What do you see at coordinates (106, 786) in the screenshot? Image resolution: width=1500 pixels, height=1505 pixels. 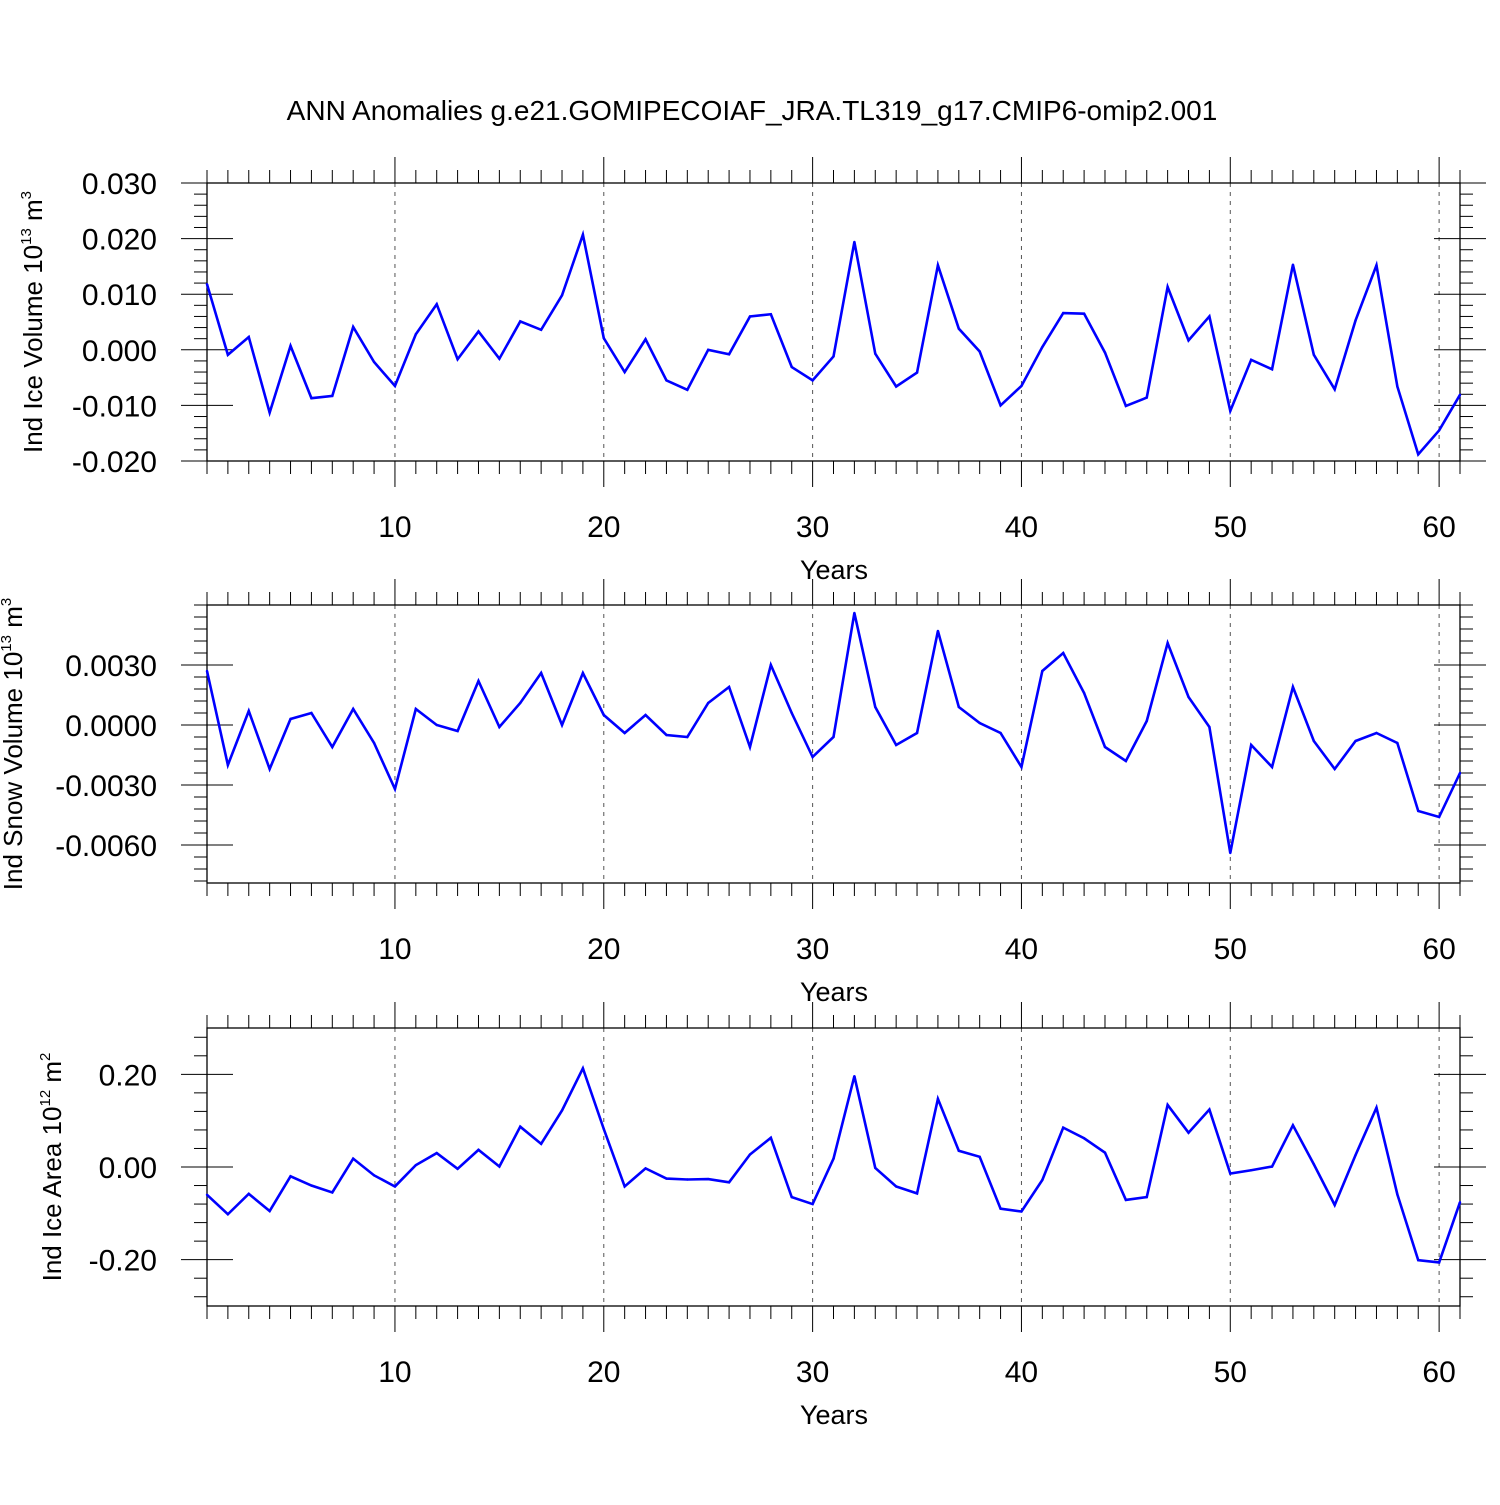 I see `y-tick-label: -0.0030` at bounding box center [106, 786].